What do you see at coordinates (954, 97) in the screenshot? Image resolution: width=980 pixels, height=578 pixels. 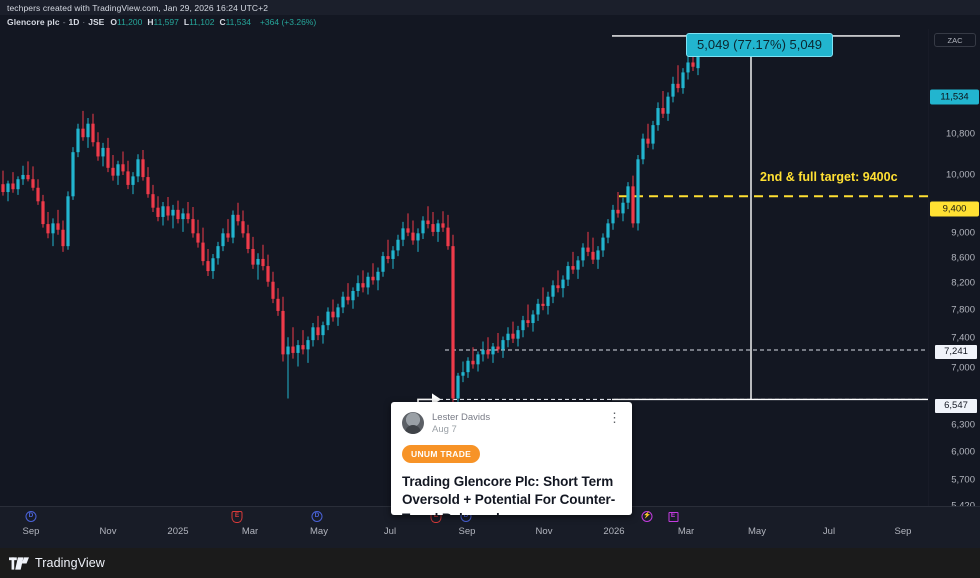 I see `price-badge-cyan: 11,534` at bounding box center [954, 97].